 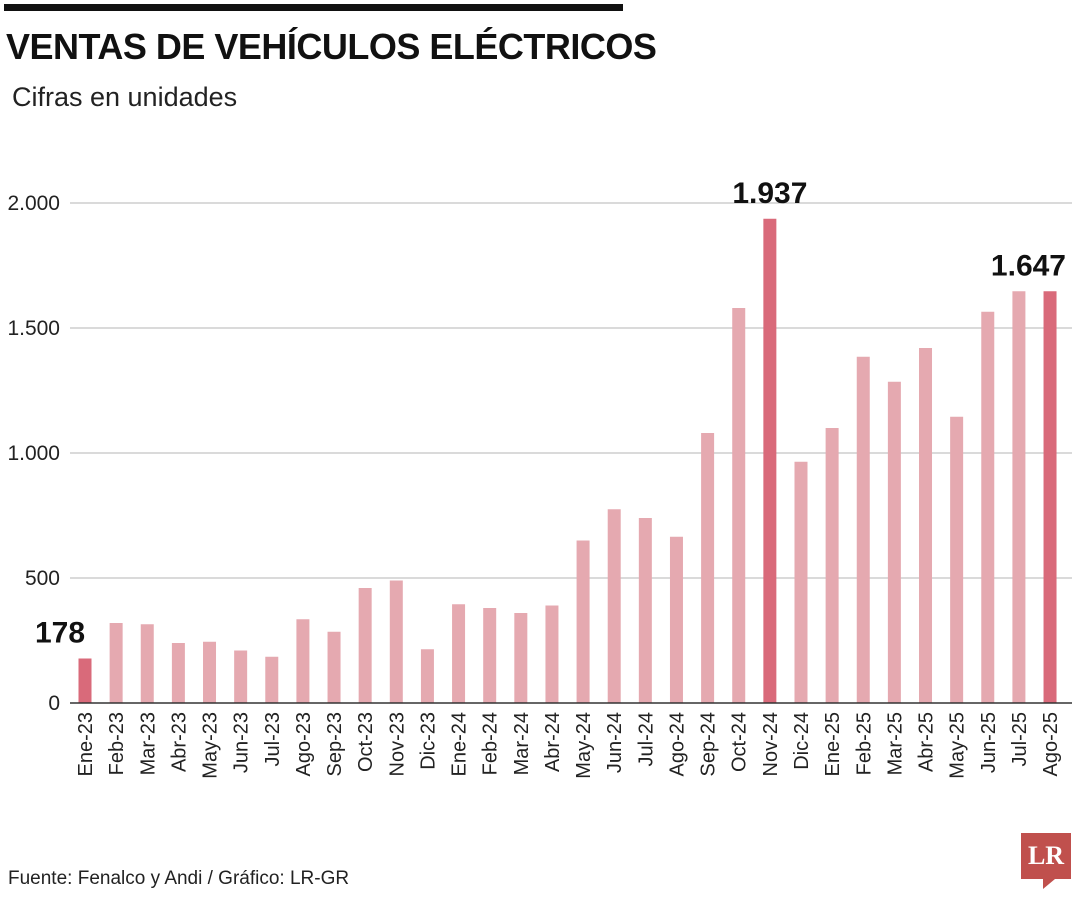 What do you see at coordinates (242, 742) in the screenshot?
I see `x-tick-label: Jun-23` at bounding box center [242, 742].